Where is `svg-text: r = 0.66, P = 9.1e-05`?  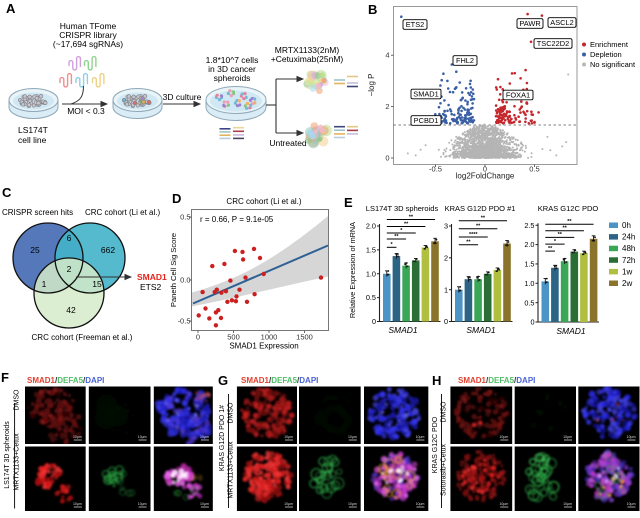
svg-text: r = 0.66, P = 9.1e-05 is located at coordinates (237, 219).